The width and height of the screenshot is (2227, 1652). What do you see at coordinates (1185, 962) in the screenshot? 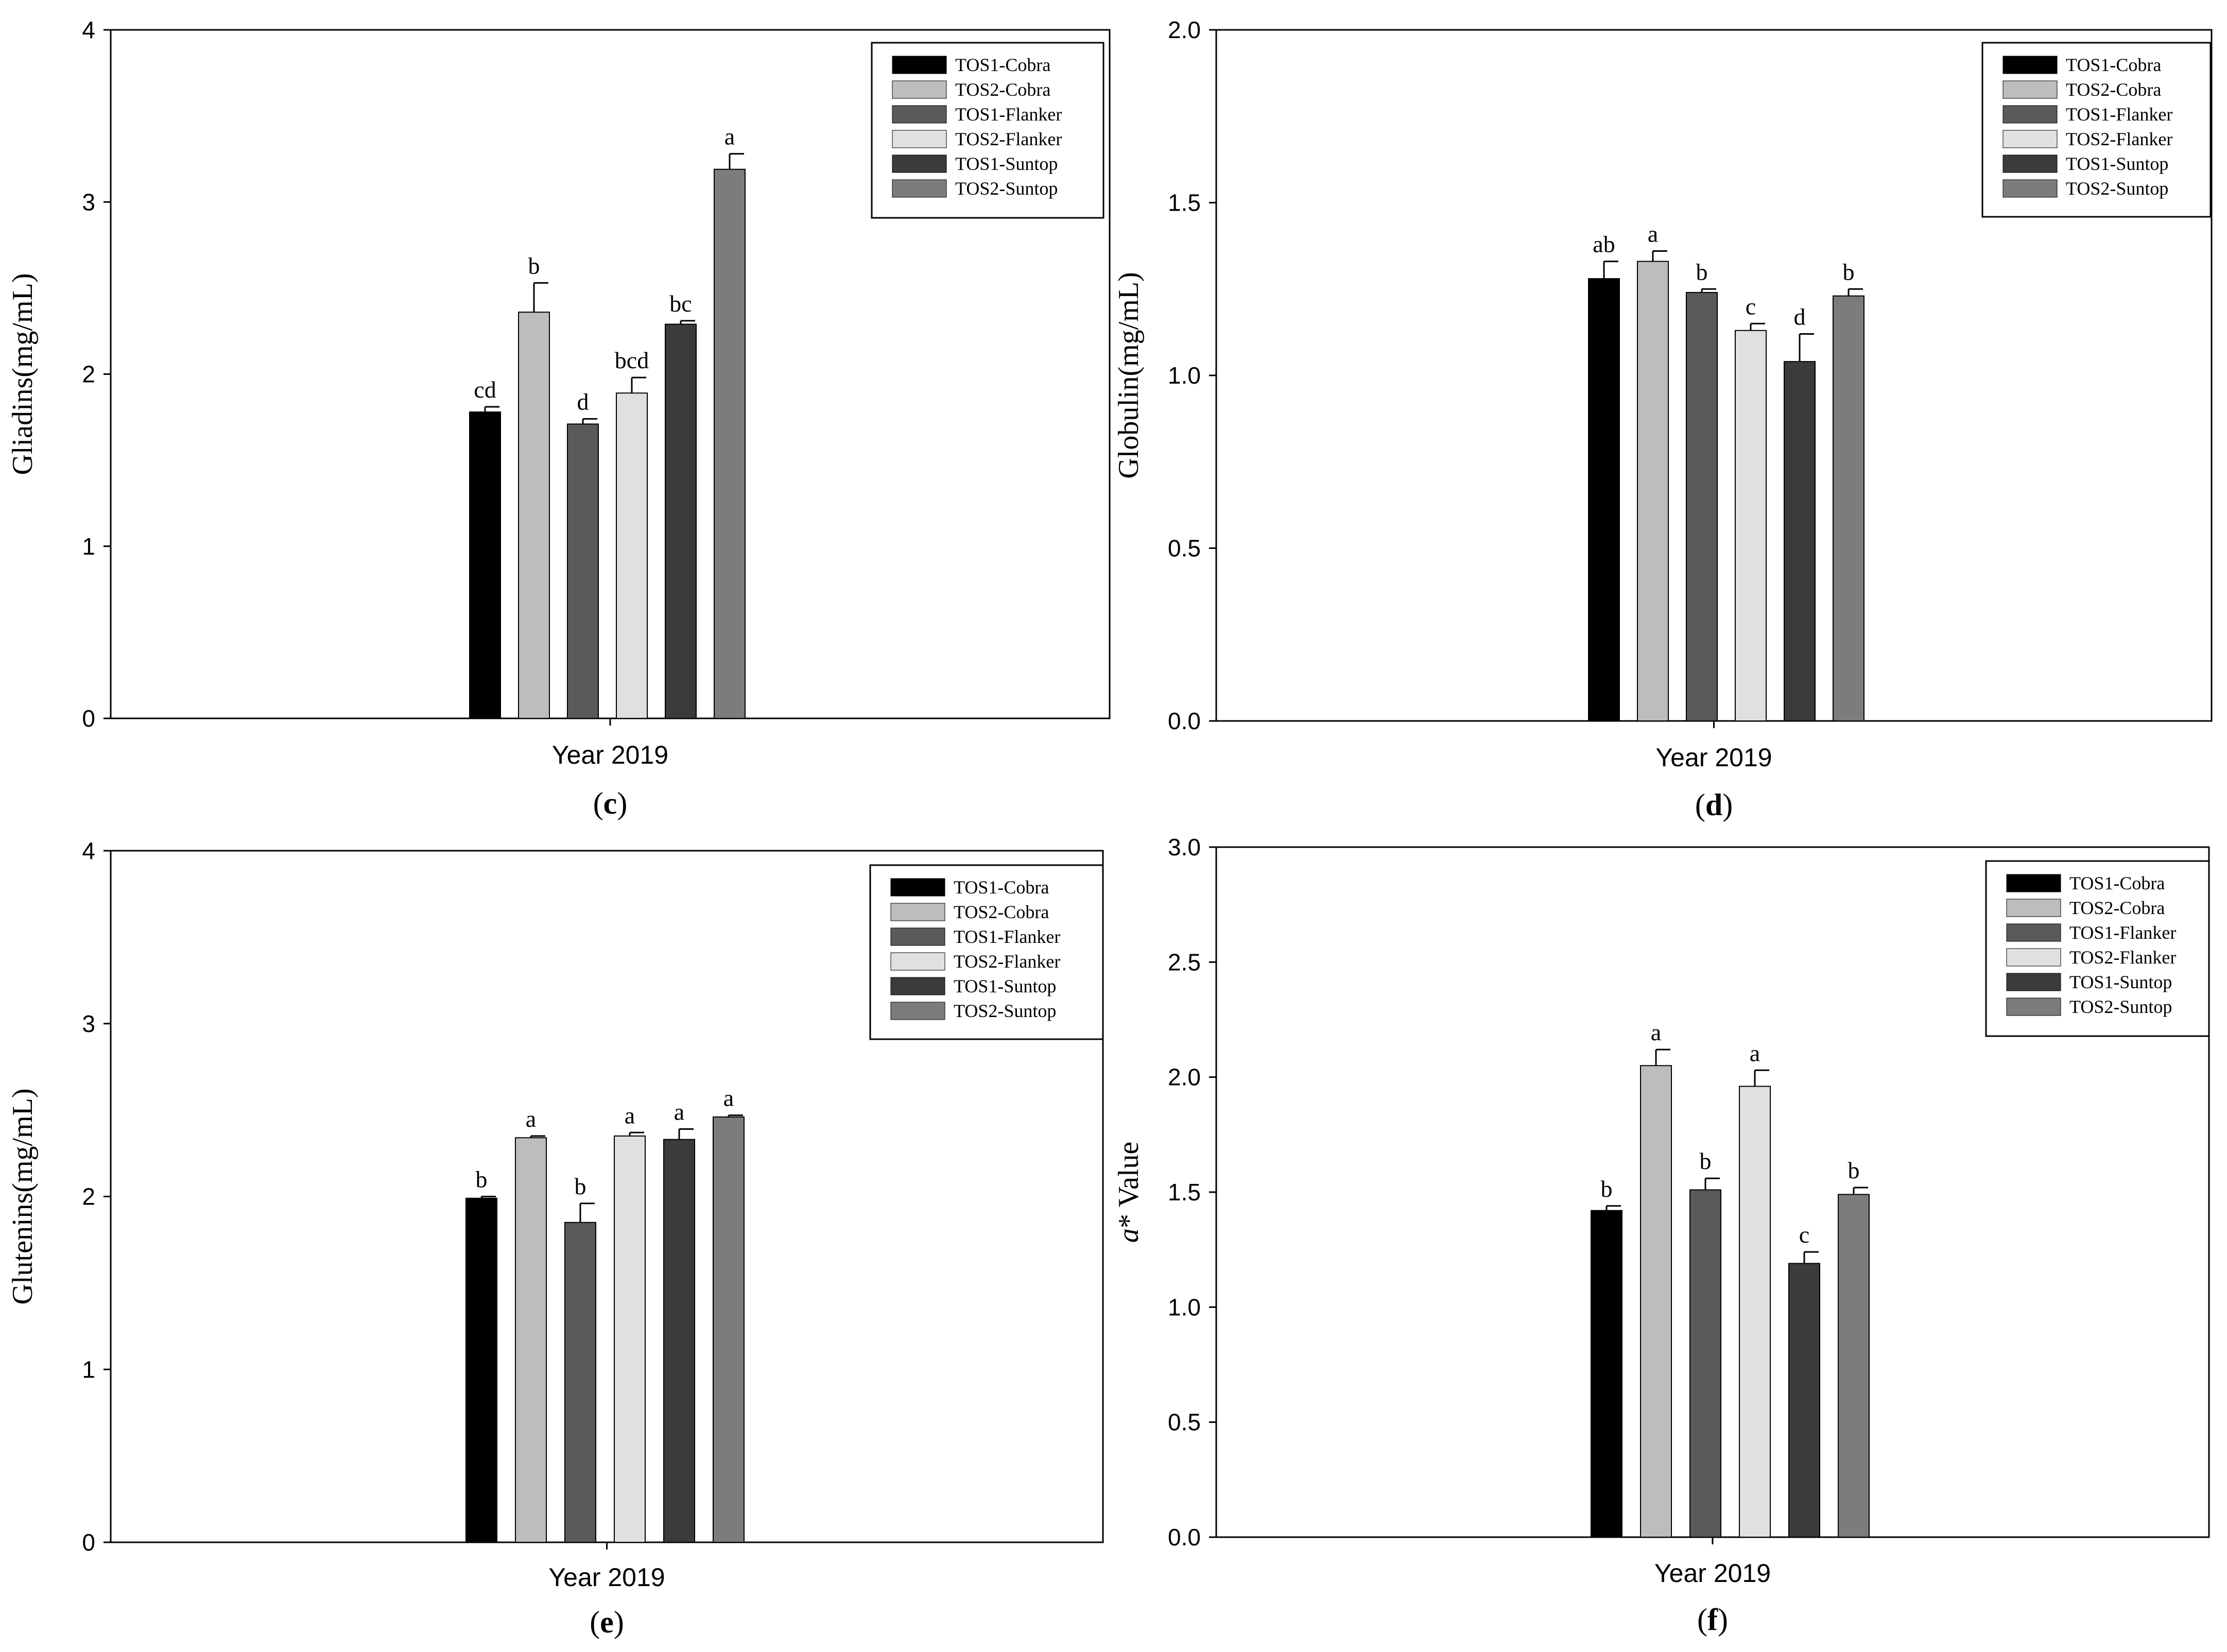
I see `y-tick-label: 2.5` at bounding box center [1185, 962].